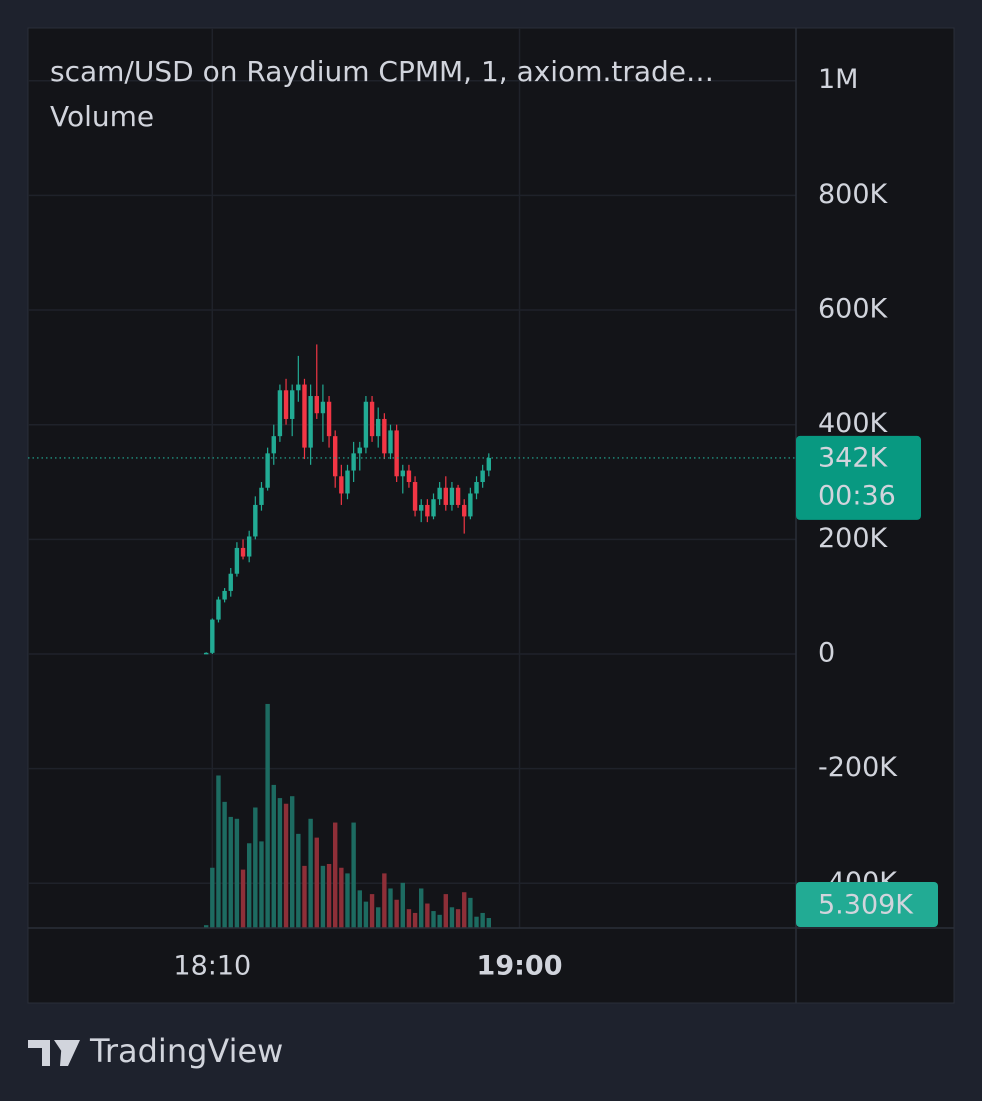 This screenshot has height=1101, width=982. What do you see at coordinates (826, 652) in the screenshot?
I see `y-tick-label: 0` at bounding box center [826, 652].